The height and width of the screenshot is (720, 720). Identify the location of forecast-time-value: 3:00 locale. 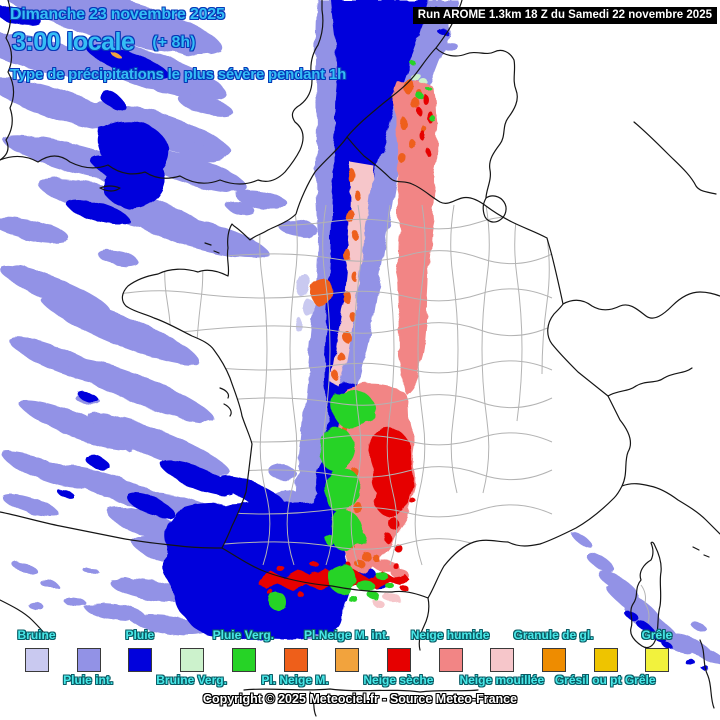
(73, 42).